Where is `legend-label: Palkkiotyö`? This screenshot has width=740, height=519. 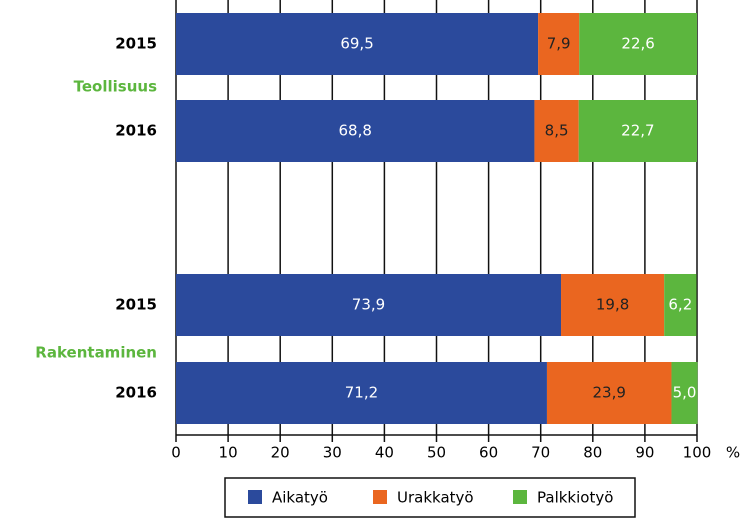
legend-label: Palkkiotyö is located at coordinates (575, 498).